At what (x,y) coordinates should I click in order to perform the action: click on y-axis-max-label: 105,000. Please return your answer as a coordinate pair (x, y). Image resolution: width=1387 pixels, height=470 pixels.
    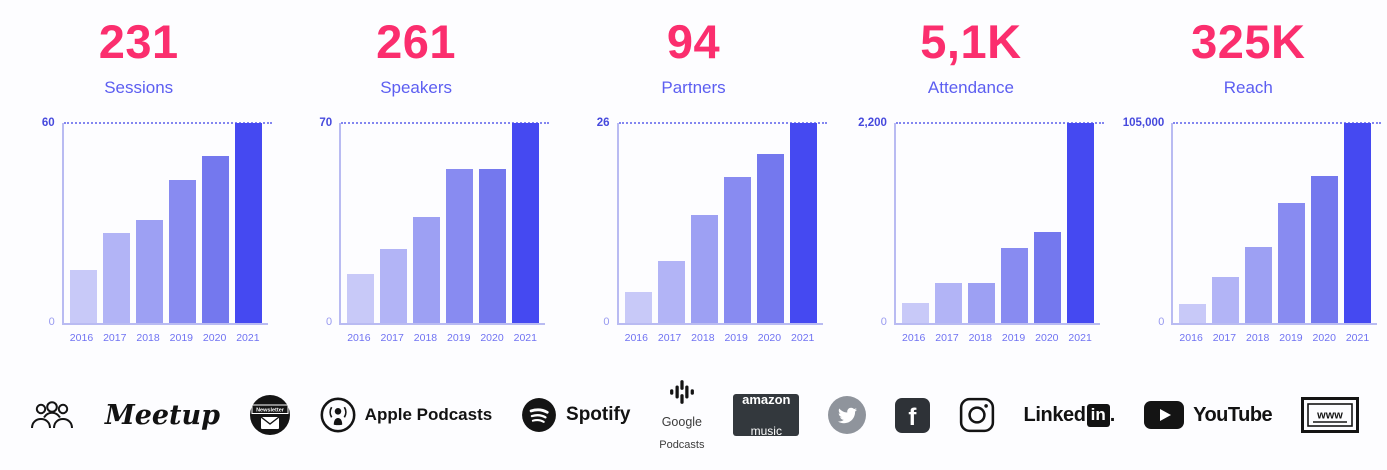
    Looking at the image, I should click on (1143, 123).